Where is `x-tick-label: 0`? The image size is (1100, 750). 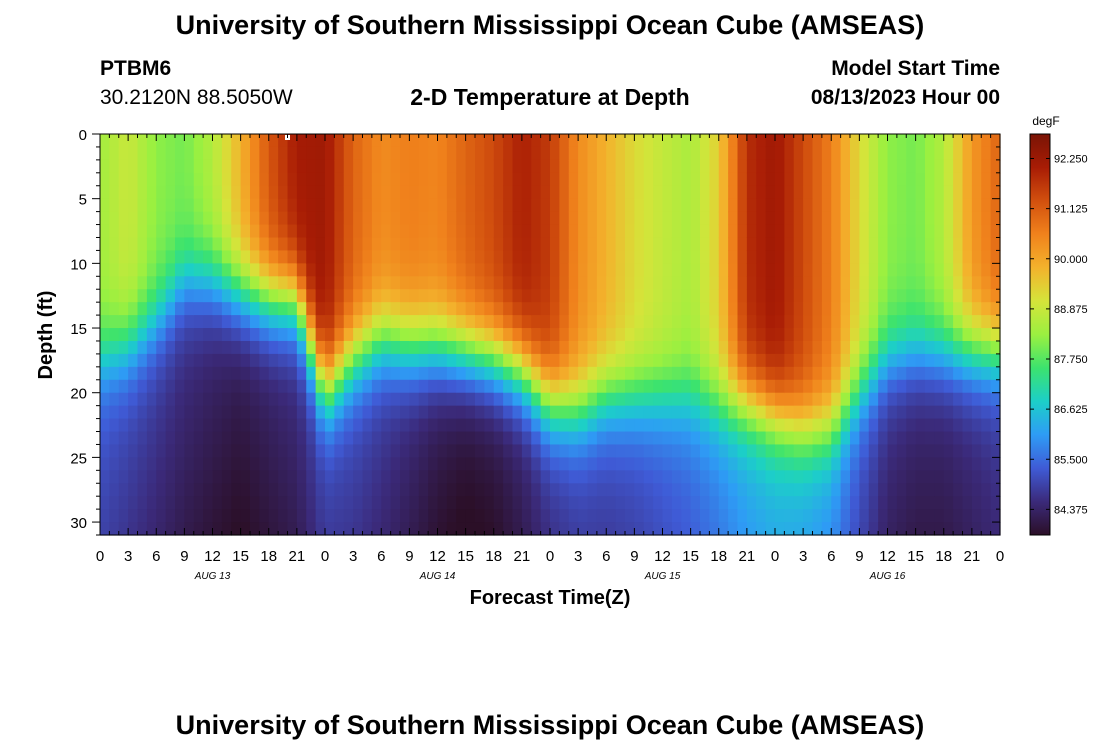 x-tick-label: 0 is located at coordinates (550, 556).